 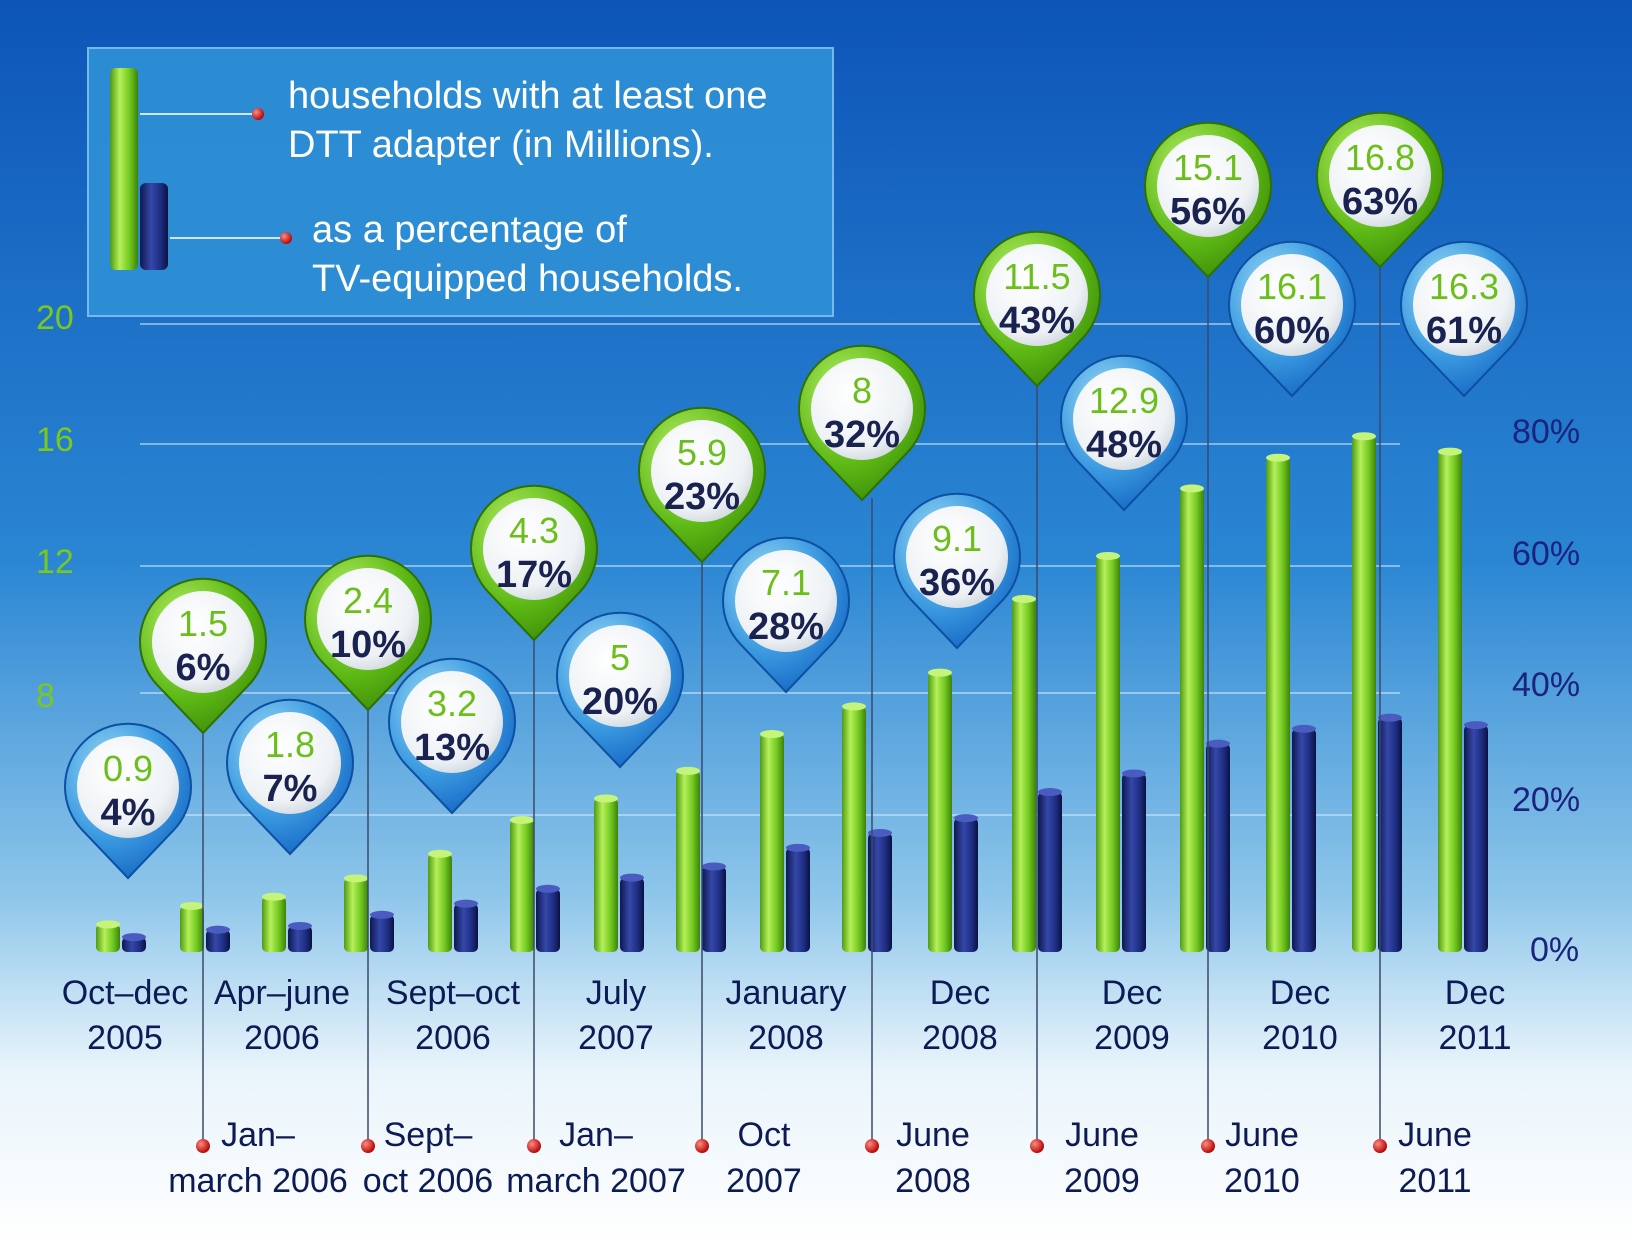 I want to click on x-label-upper: 2009, so click(x=1132, y=1038).